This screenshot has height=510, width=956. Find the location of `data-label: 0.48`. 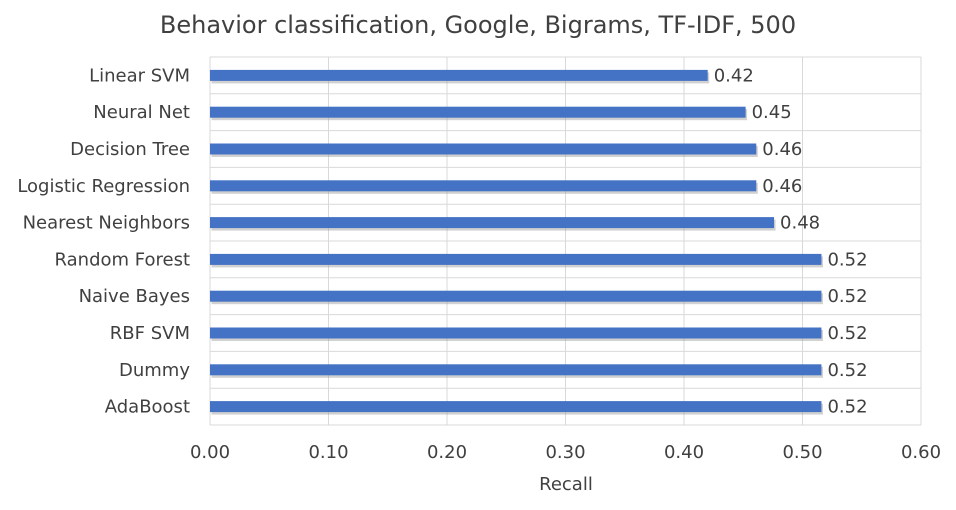

data-label: 0.48 is located at coordinates (800, 223).